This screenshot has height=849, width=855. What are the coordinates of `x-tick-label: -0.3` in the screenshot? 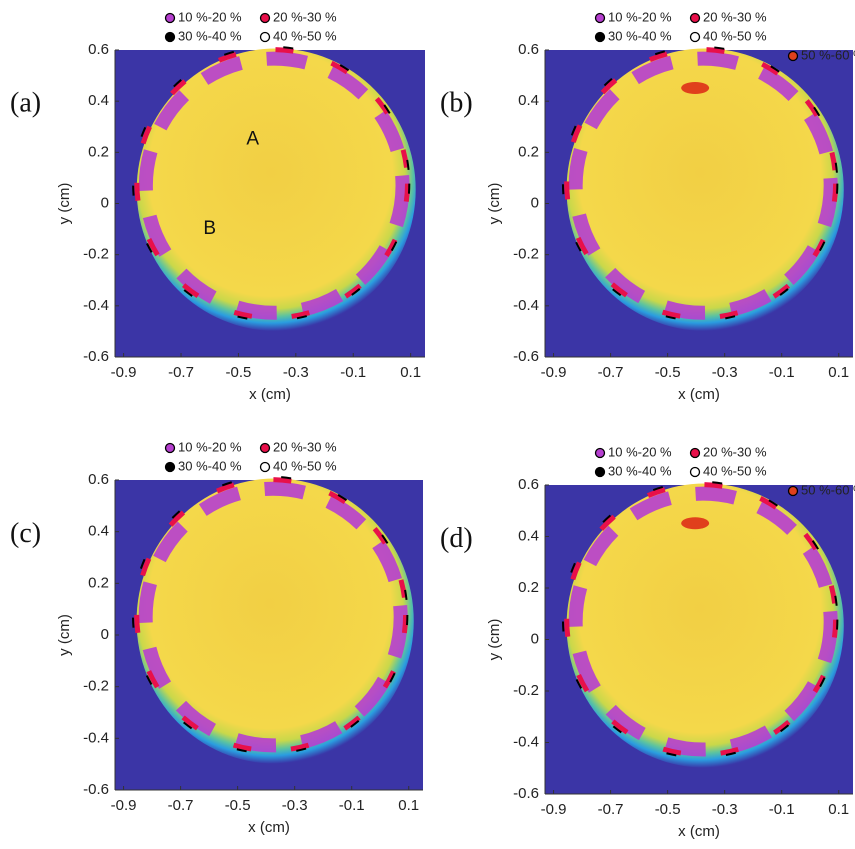 It's located at (725, 809).